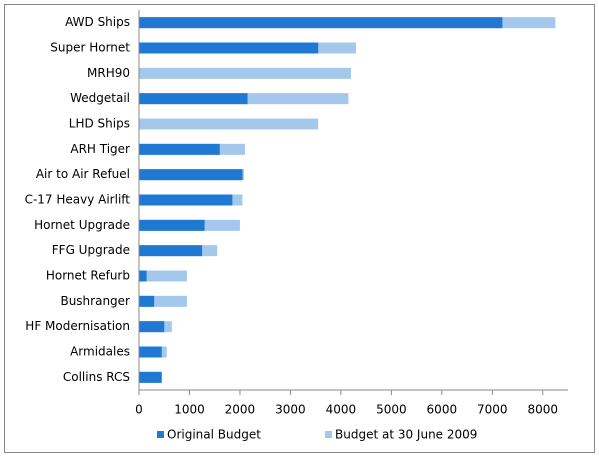  What do you see at coordinates (108, 73) in the screenshot?
I see `y-tick-label: MRH90` at bounding box center [108, 73].